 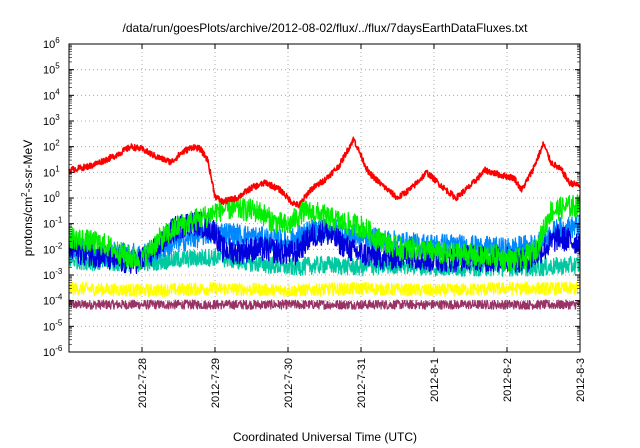 I want to click on x-tick-label: 2012-7-31, so click(x=362, y=383).